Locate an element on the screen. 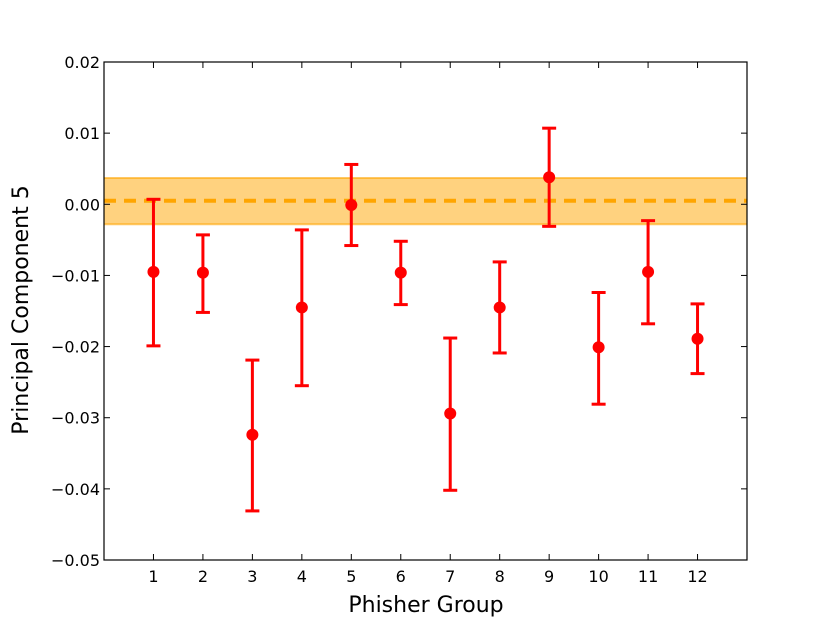 Image resolution: width=830 pixels, height=627 pixels. y-tick-label-6: 0.01 is located at coordinates (82, 133).